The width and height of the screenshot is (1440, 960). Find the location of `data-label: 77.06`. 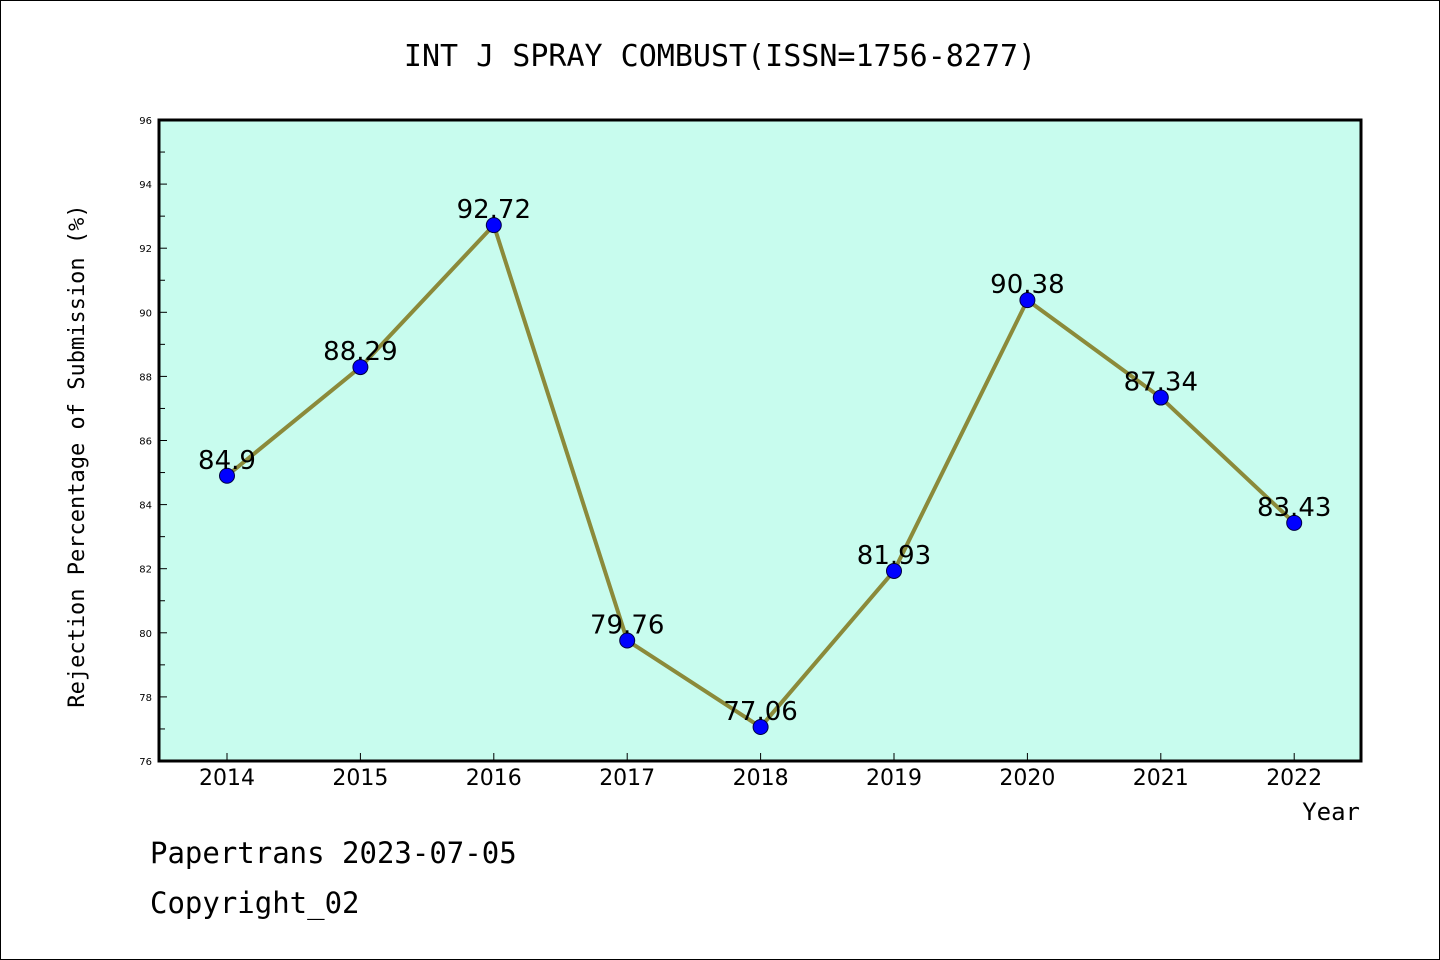

data-label: 77.06 is located at coordinates (760, 712).